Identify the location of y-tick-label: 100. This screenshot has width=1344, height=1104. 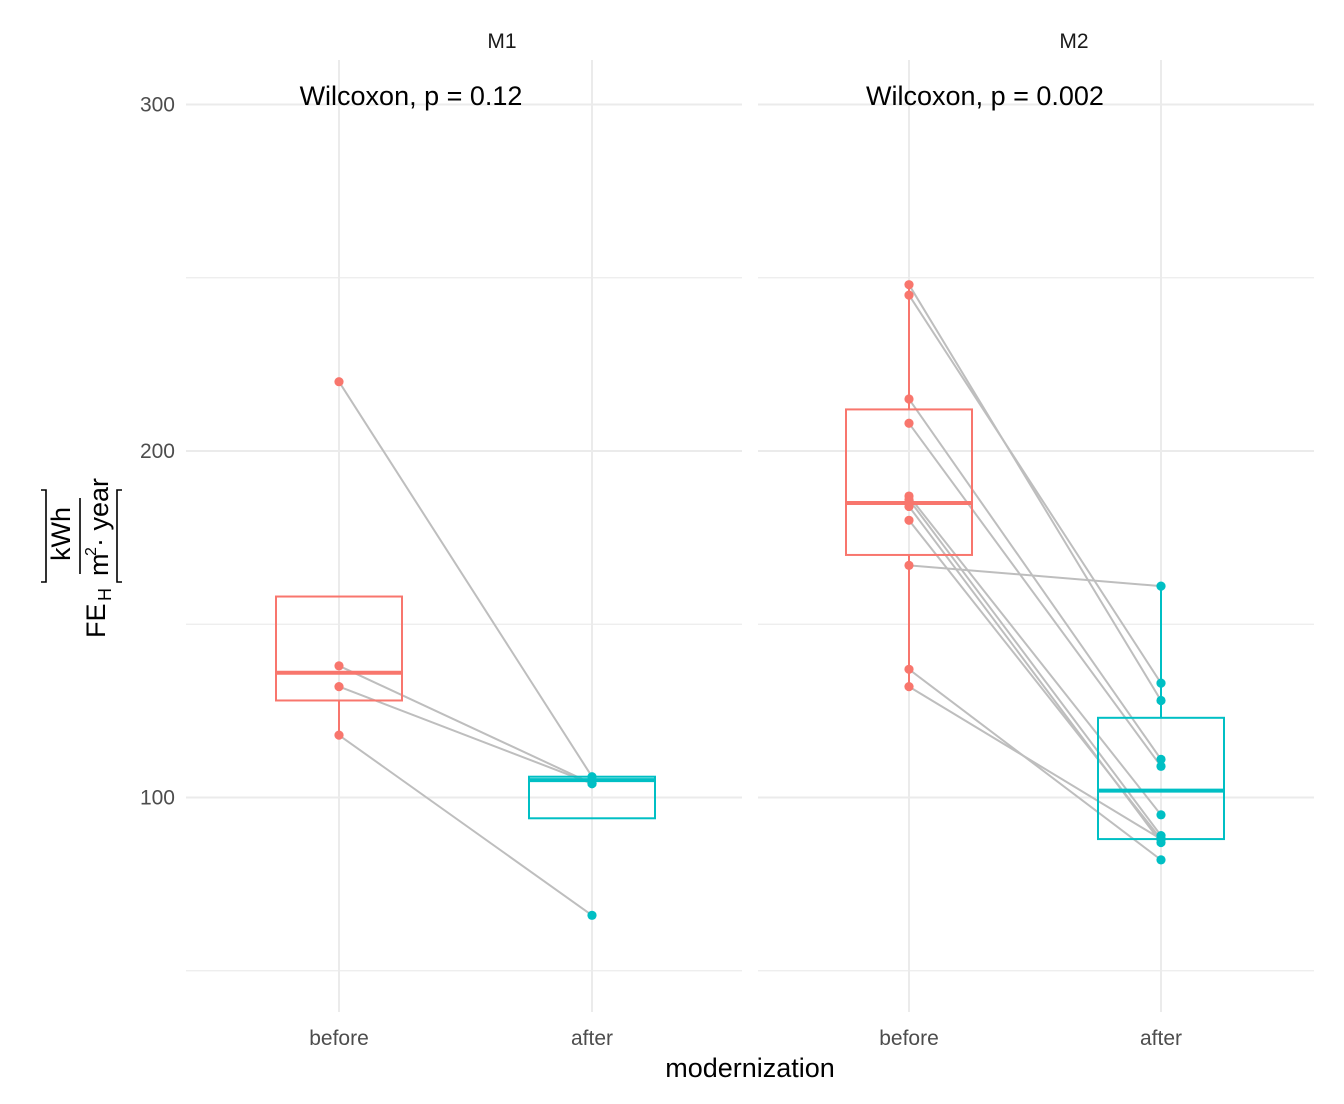
(157, 798).